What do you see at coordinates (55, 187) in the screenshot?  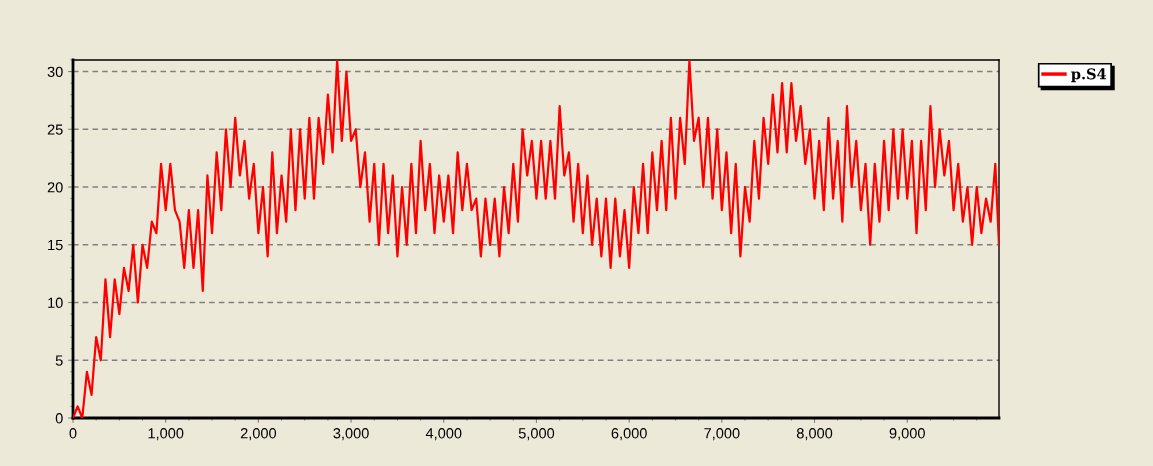 I see `y-tick-label: 20` at bounding box center [55, 187].